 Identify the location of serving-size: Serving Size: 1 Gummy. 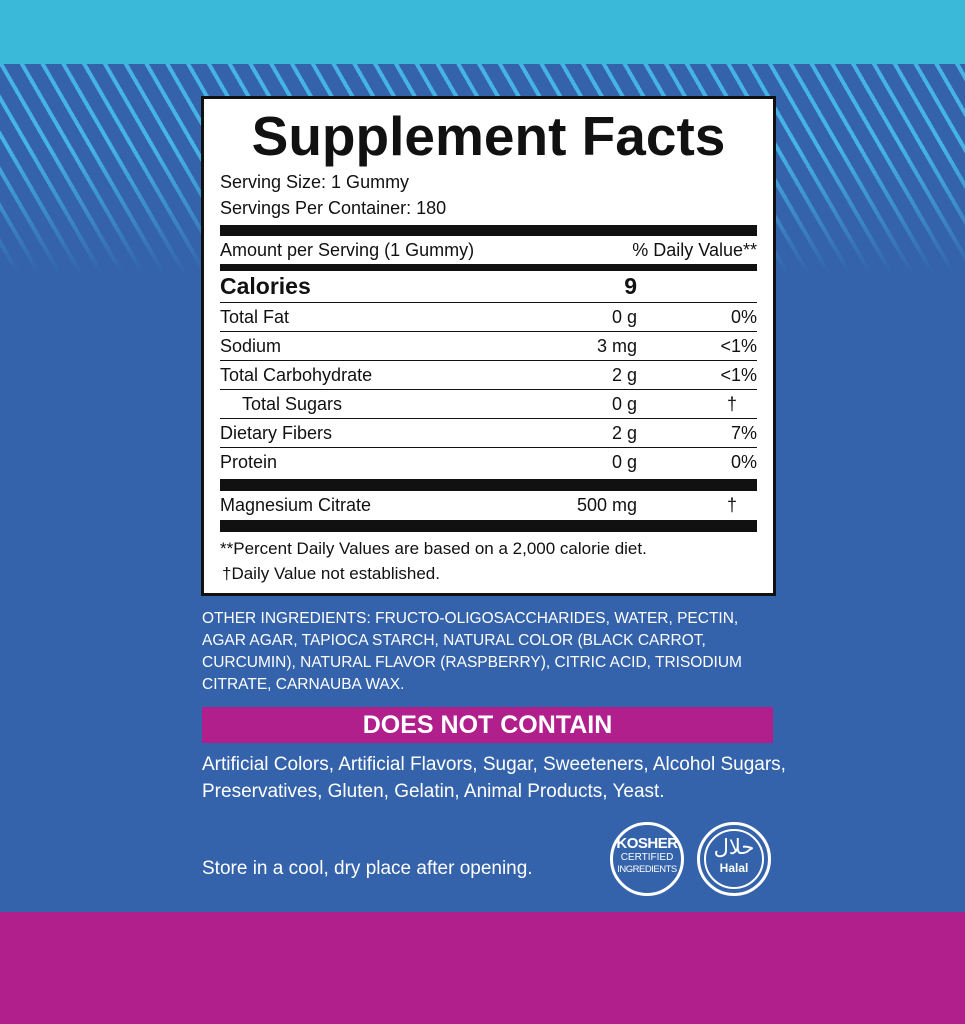
(315, 182).